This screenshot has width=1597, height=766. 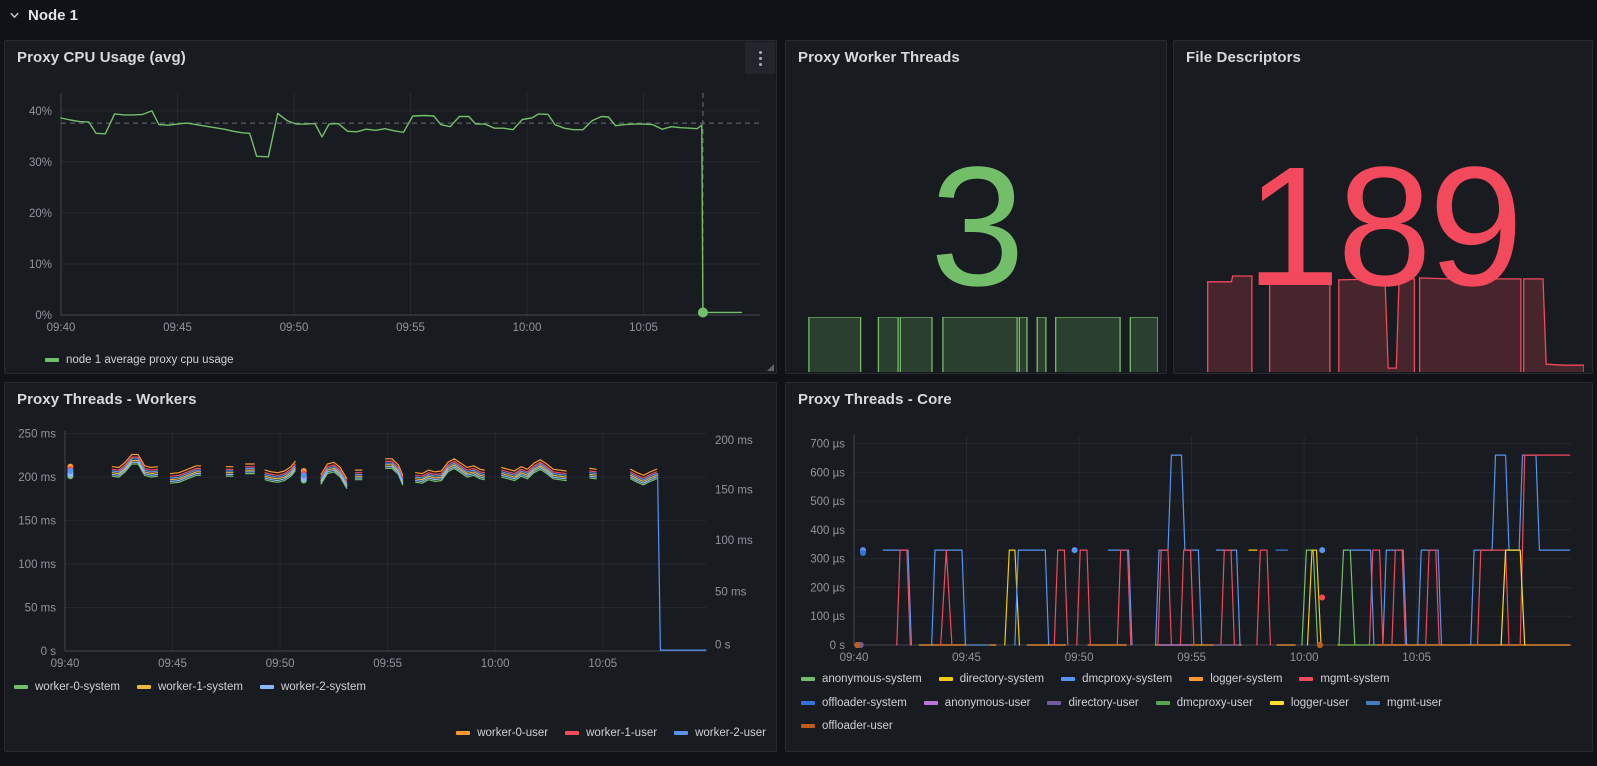 I want to click on svg-text: 200 ms, so click(x=734, y=441).